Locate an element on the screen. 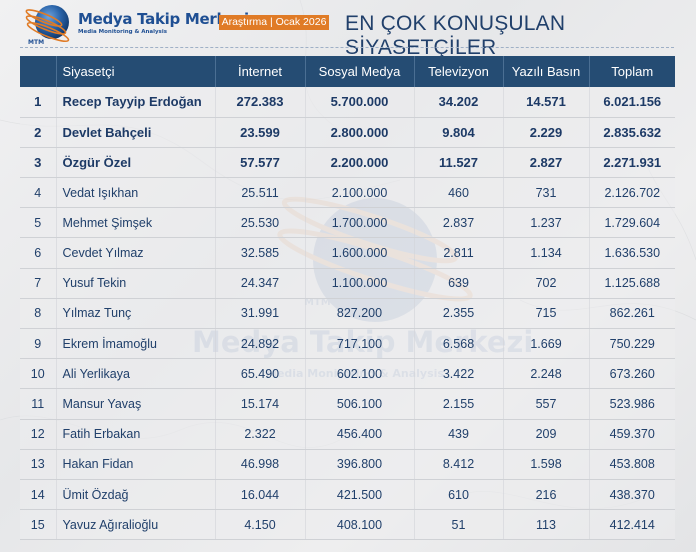 Image resolution: width=696 pixels, height=552 pixels. social-media-count: 2.200.000 is located at coordinates (359, 163).